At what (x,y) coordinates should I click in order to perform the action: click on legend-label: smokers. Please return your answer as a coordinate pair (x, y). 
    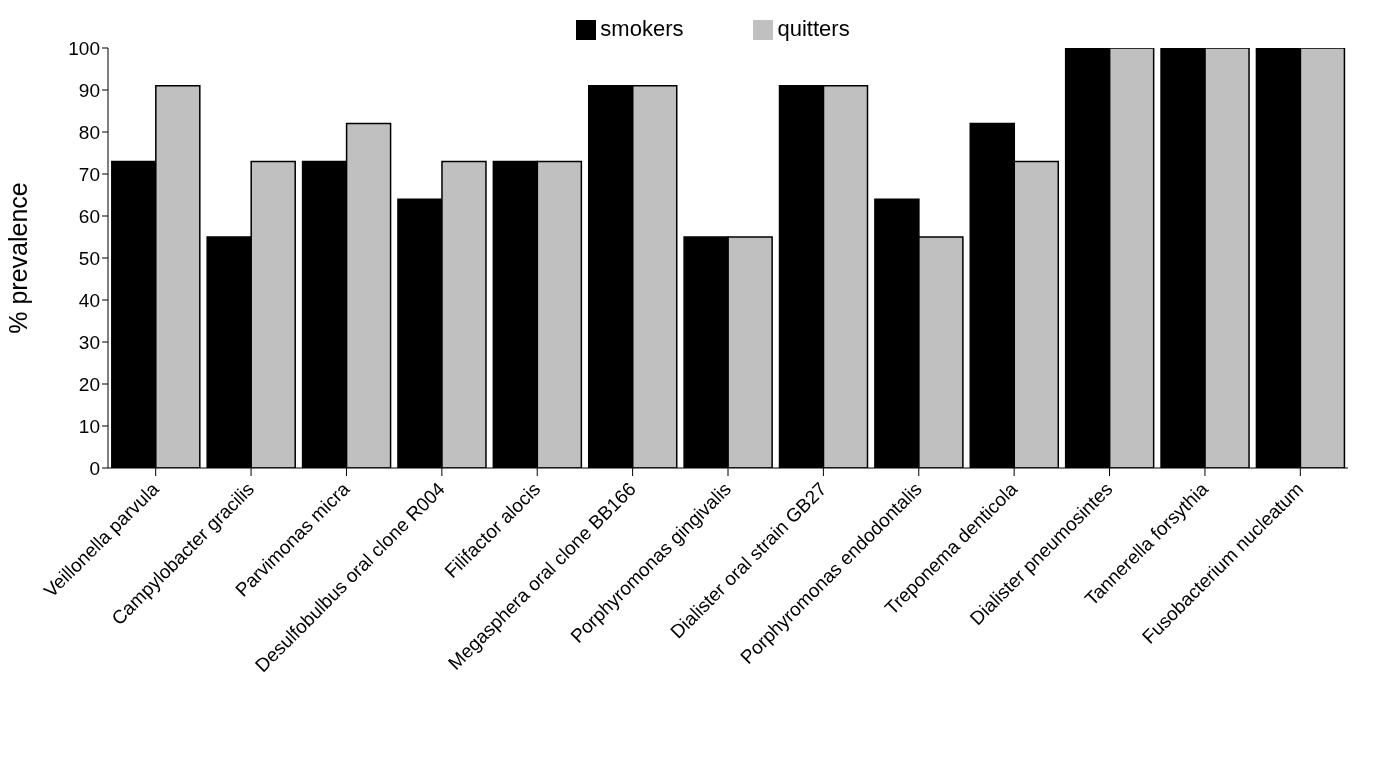
    Looking at the image, I should click on (642, 28).